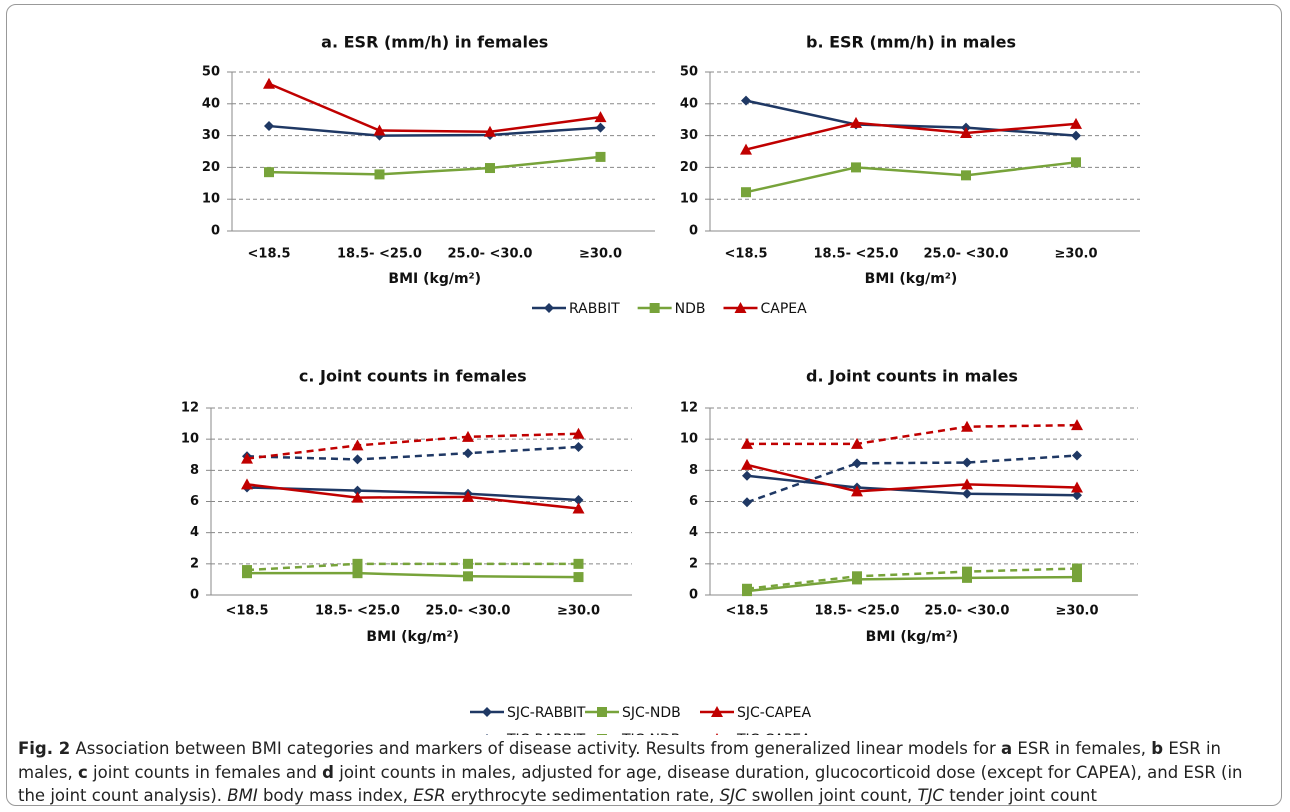 Image resolution: width=1290 pixels, height=812 pixels. Describe the element at coordinates (1020, 795) in the screenshot. I see `caption-text: tender joint count` at that location.